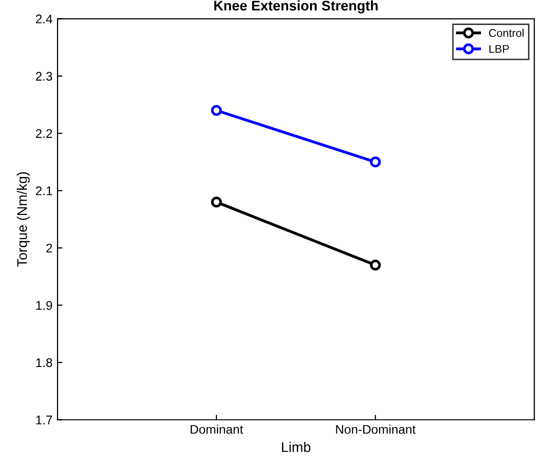 The image size is (548, 469). I want to click on y-tick-label: 1.8, so click(44, 363).